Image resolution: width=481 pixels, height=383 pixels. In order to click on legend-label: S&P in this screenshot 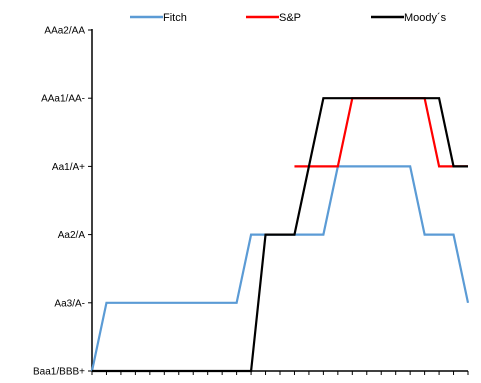, I will do `click(290, 18)`.